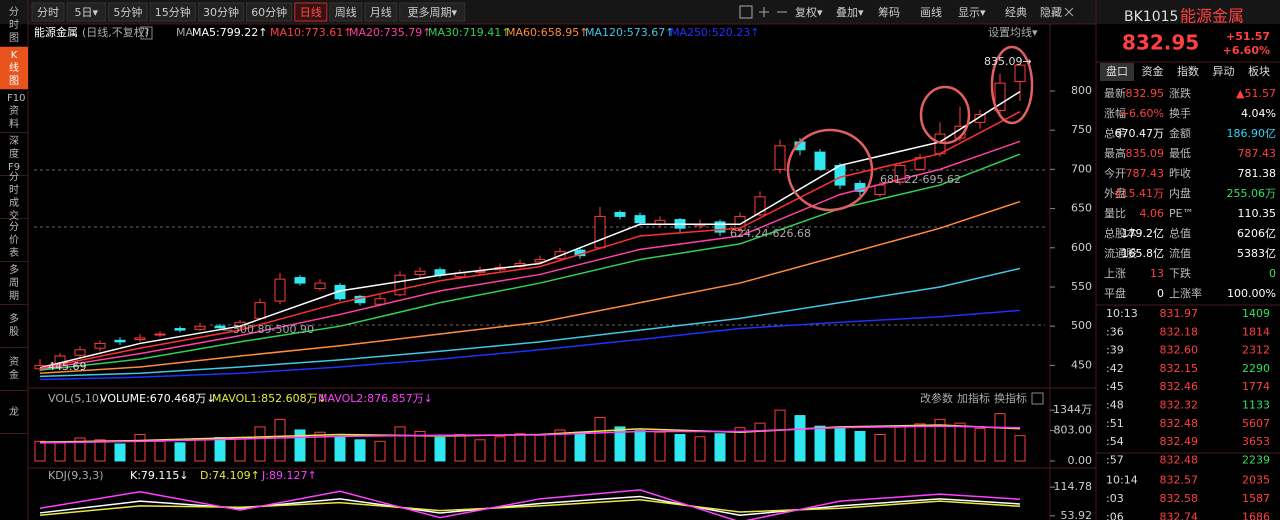 The image size is (1280, 520). I want to click on side-tab: 深度F9, so click(14, 154).